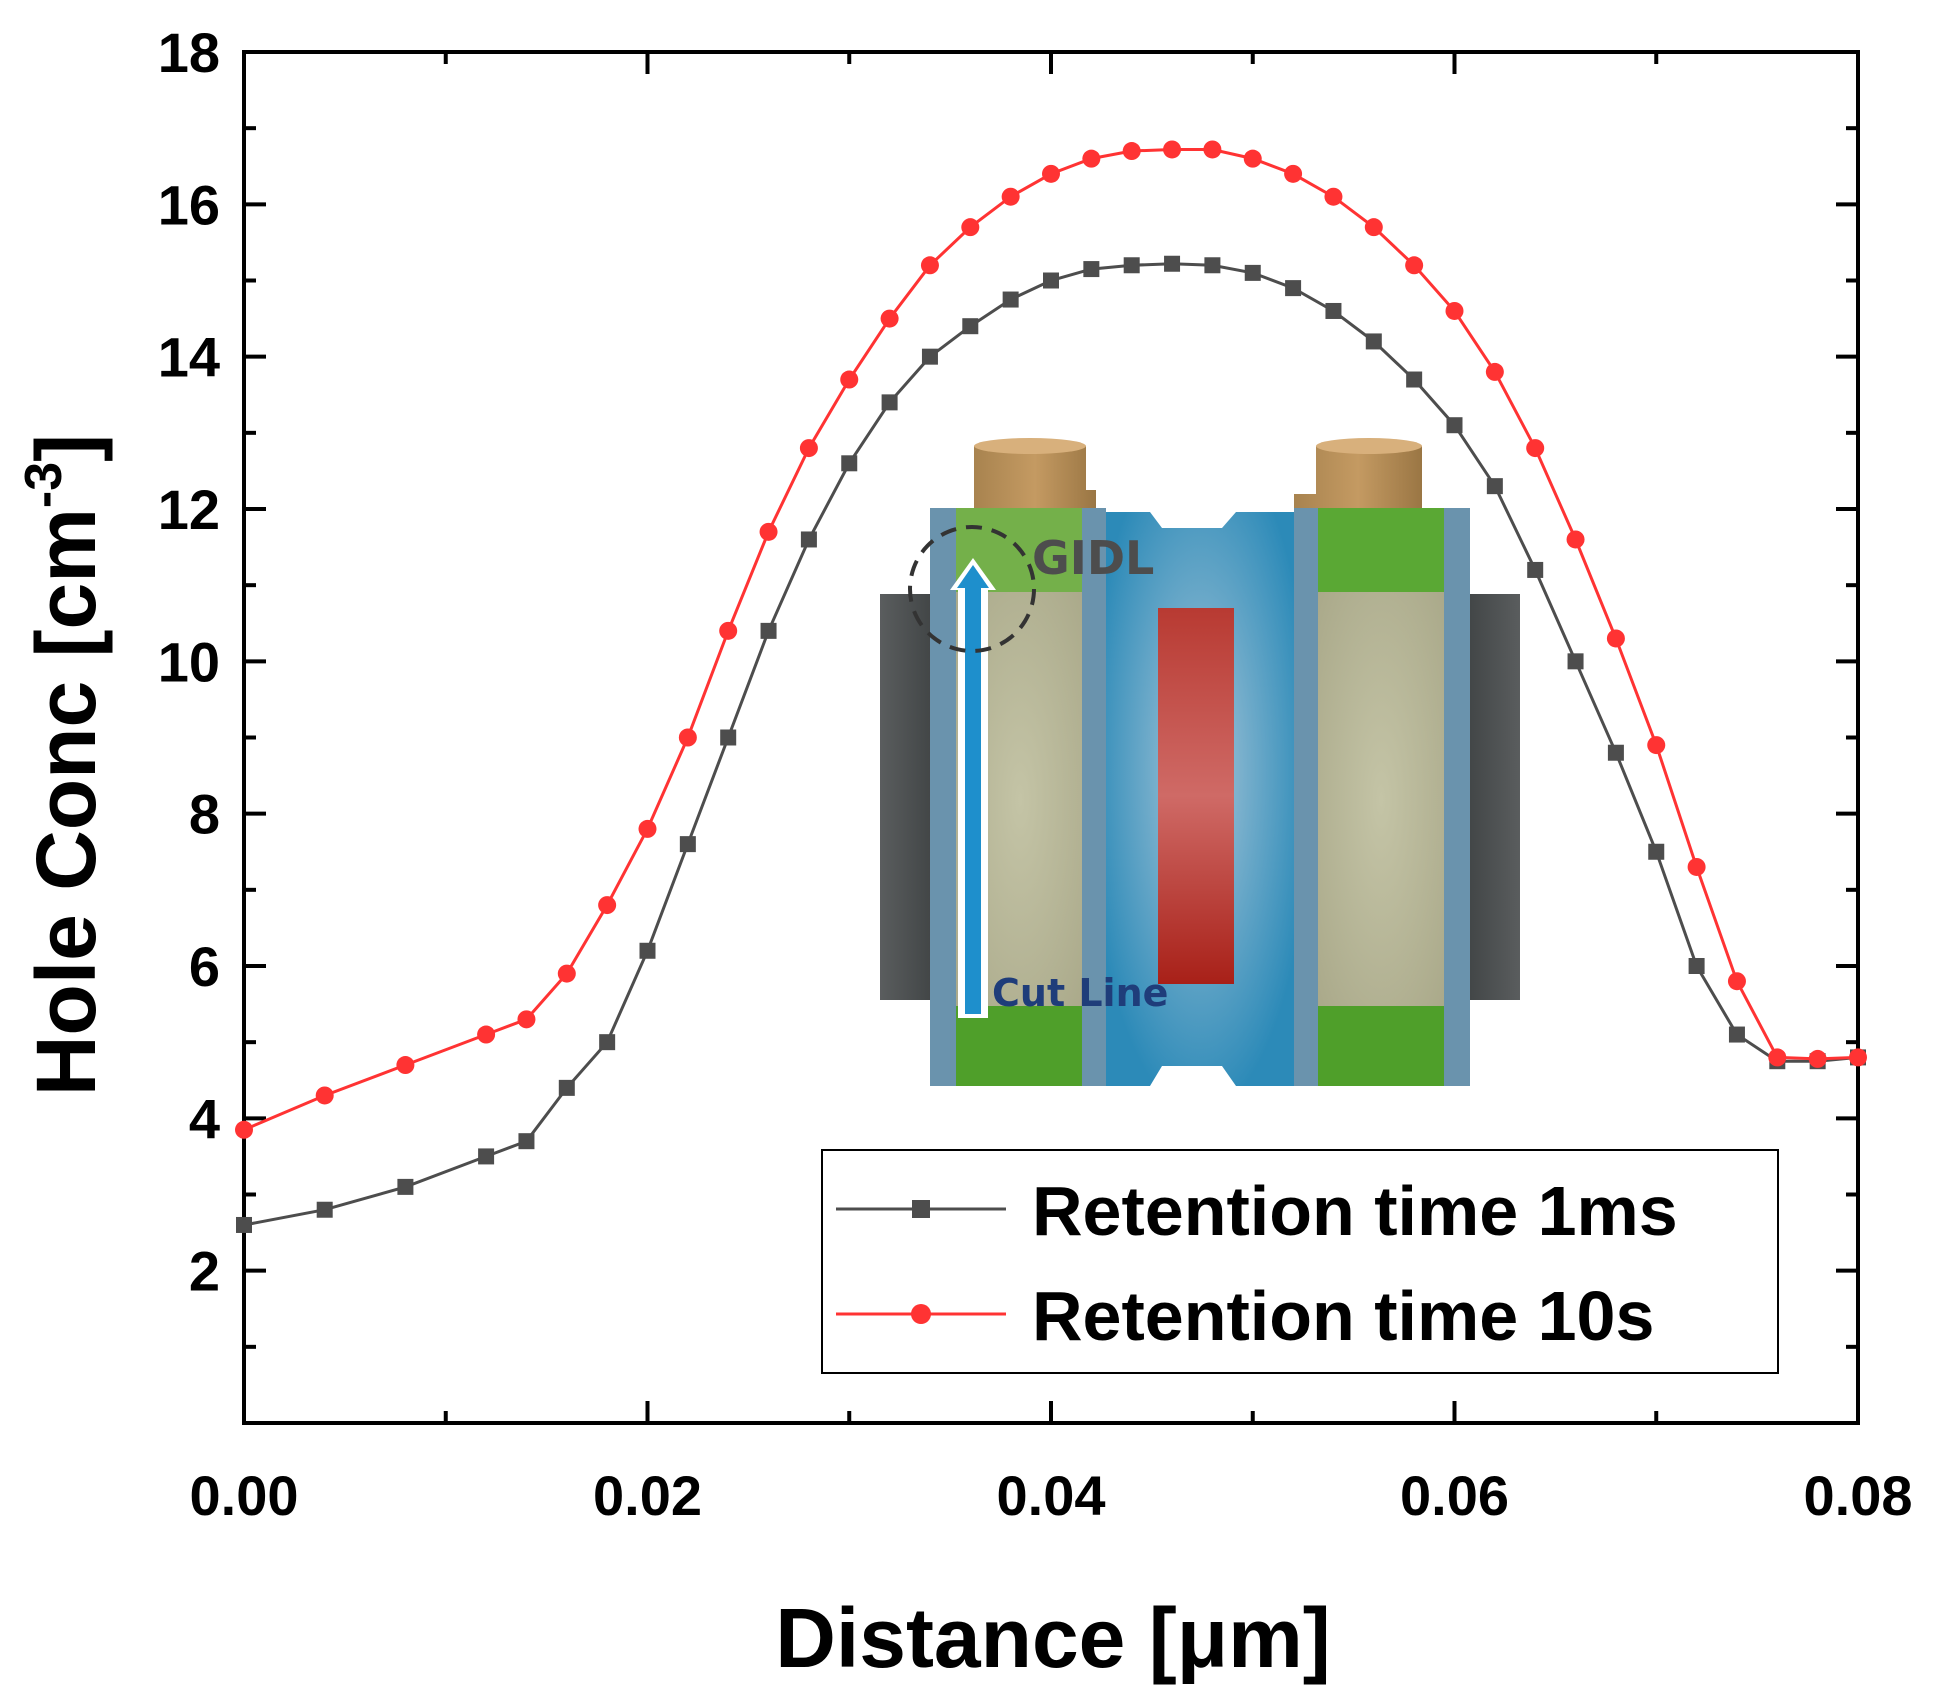  Describe the element at coordinates (1035, 477) in the screenshot. I see `copper-cap-left` at that location.